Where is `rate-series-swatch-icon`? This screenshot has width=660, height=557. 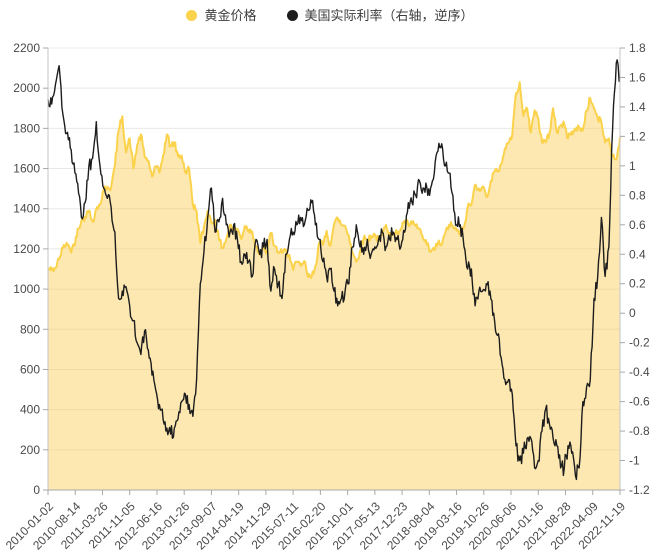 rate-series-swatch-icon is located at coordinates (292, 15).